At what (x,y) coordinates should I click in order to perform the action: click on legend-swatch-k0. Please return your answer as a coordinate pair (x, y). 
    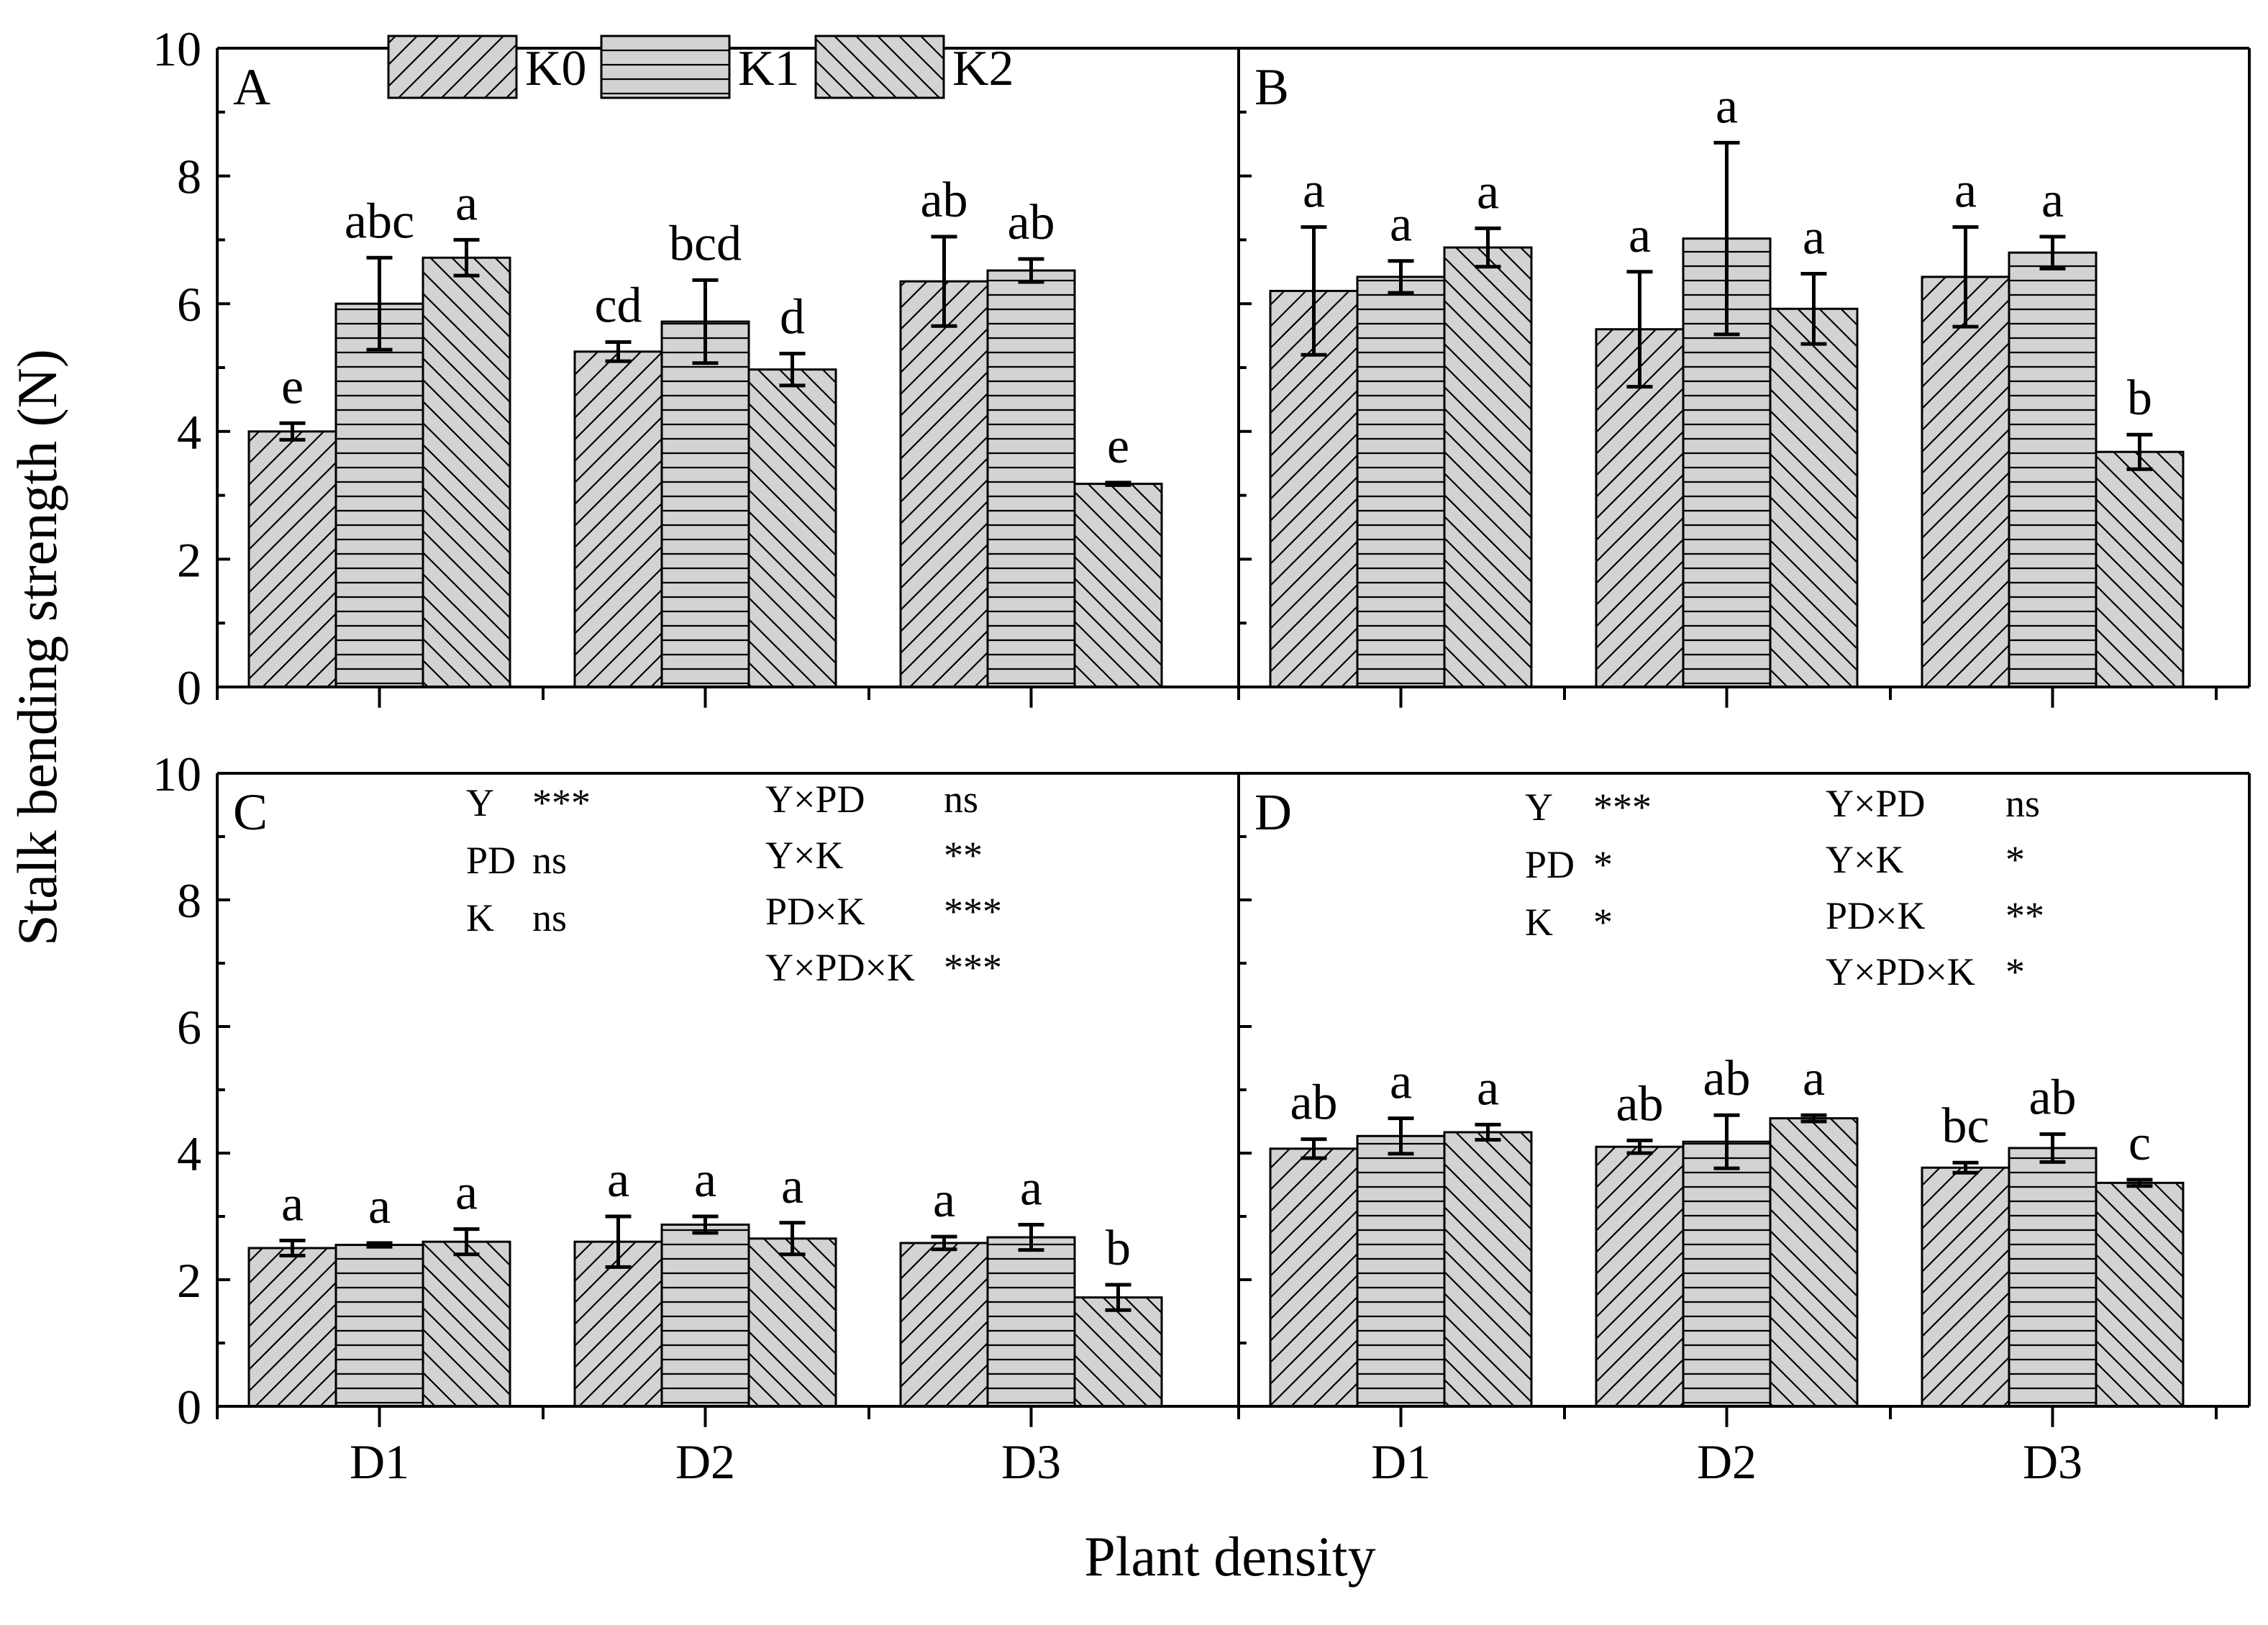
    Looking at the image, I should click on (452, 67).